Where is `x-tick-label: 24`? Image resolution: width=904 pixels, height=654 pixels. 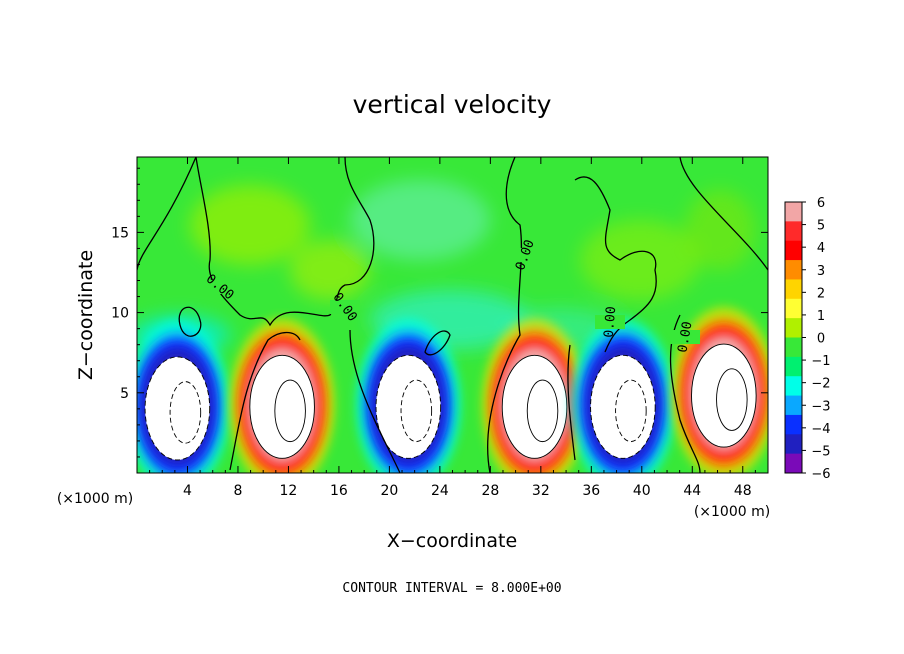 x-tick-label: 24 is located at coordinates (440, 491).